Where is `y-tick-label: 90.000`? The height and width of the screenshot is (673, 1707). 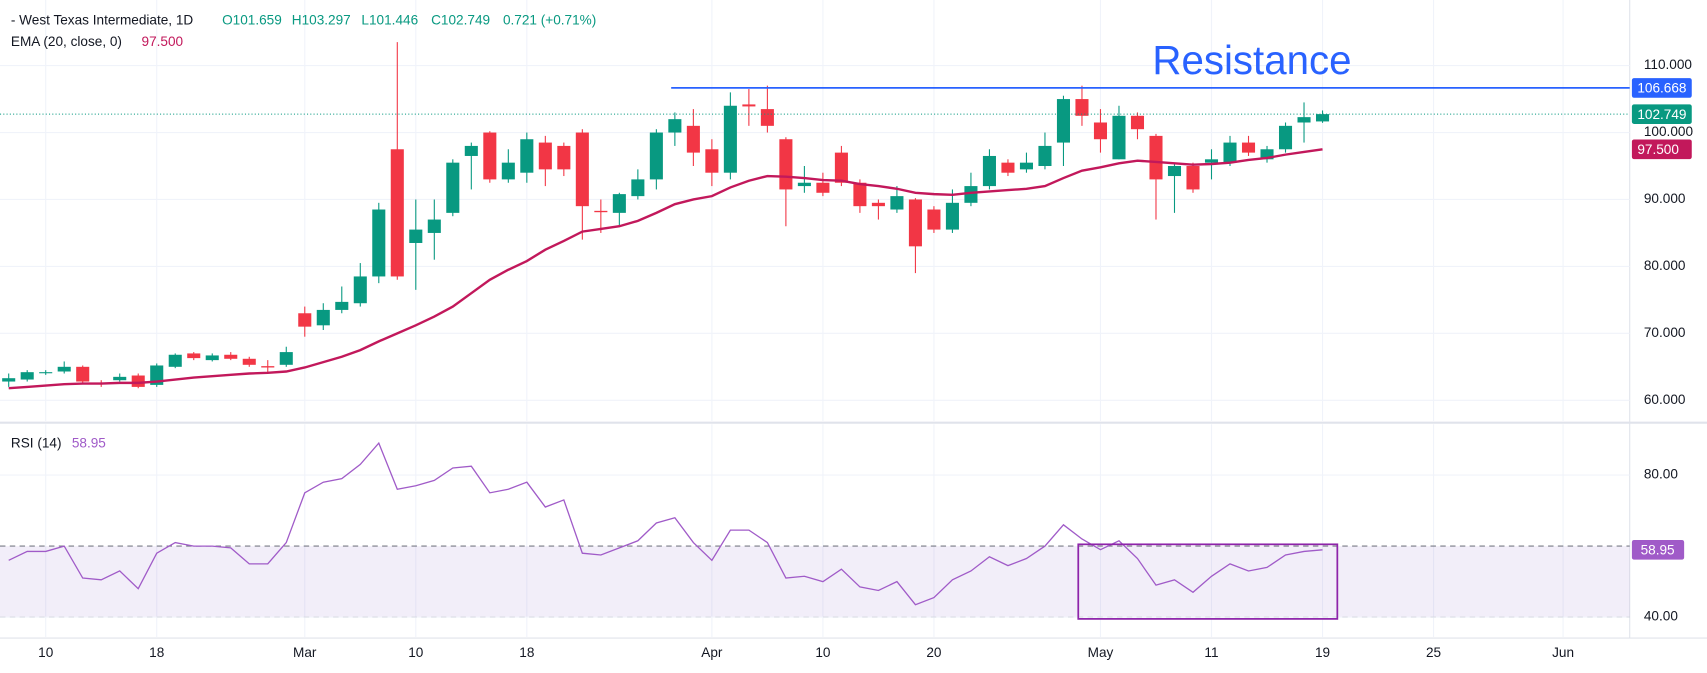 y-tick-label: 90.000 is located at coordinates (1665, 198).